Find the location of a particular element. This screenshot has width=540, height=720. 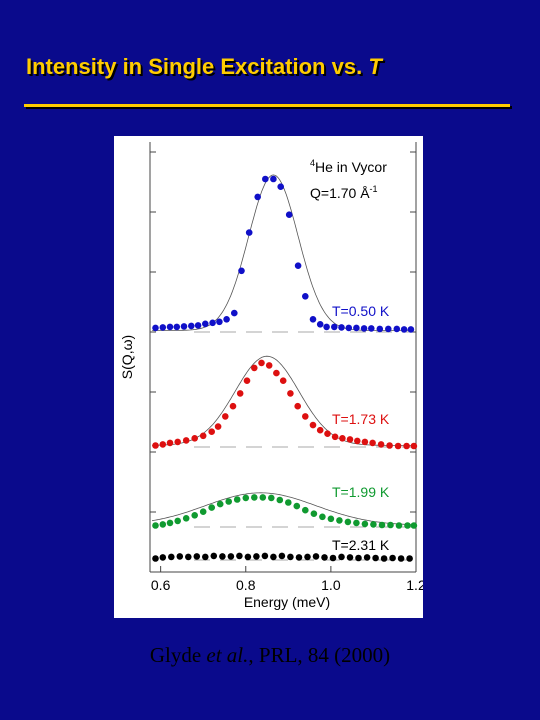

series-label: T=2.31 K is located at coordinates (361, 545).